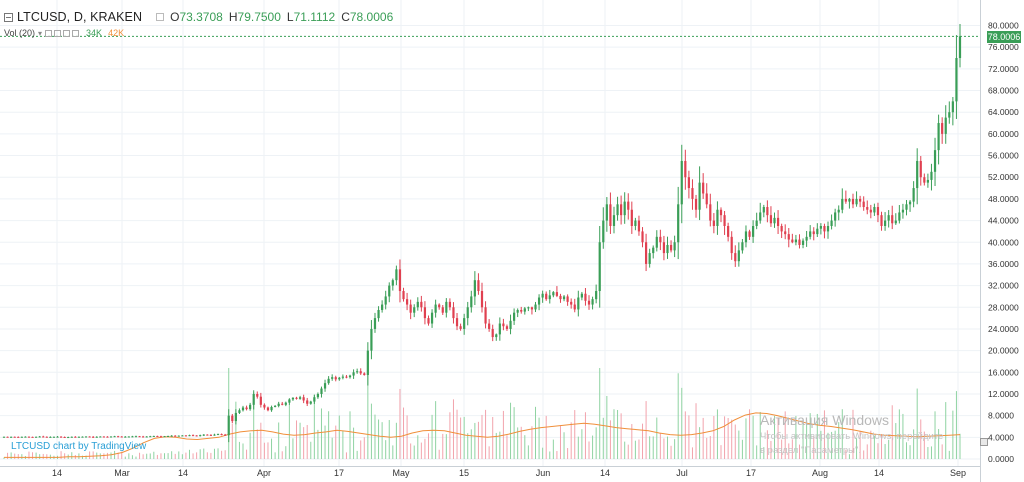 The image size is (1024, 482). I want to click on close-icon, so click(67, 33).